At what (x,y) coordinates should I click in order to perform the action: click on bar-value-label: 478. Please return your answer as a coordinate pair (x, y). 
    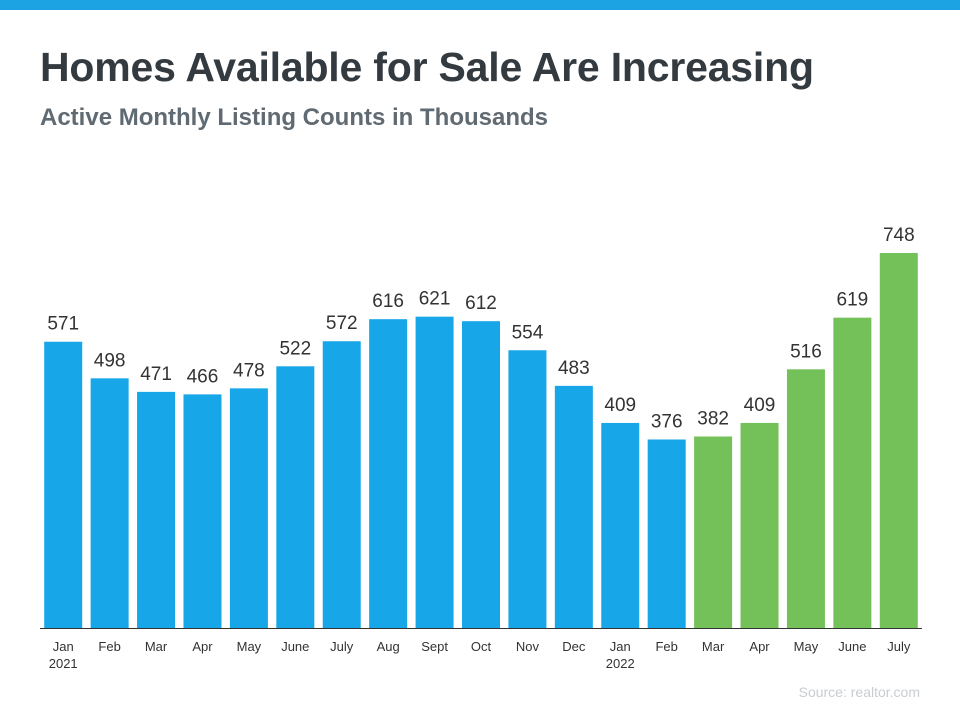
    Looking at the image, I should click on (249, 370).